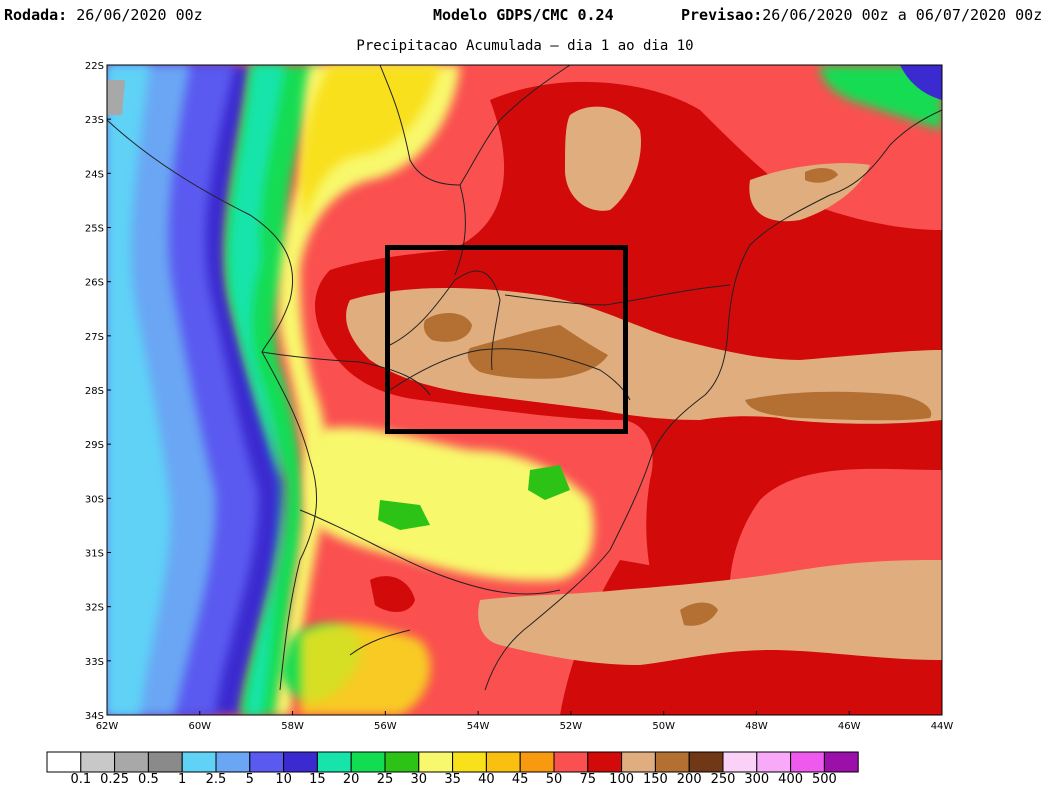 This screenshot has width=1050, height=790. Describe the element at coordinates (107, 726) in the screenshot. I see `lon-tick-label: 62W` at that location.